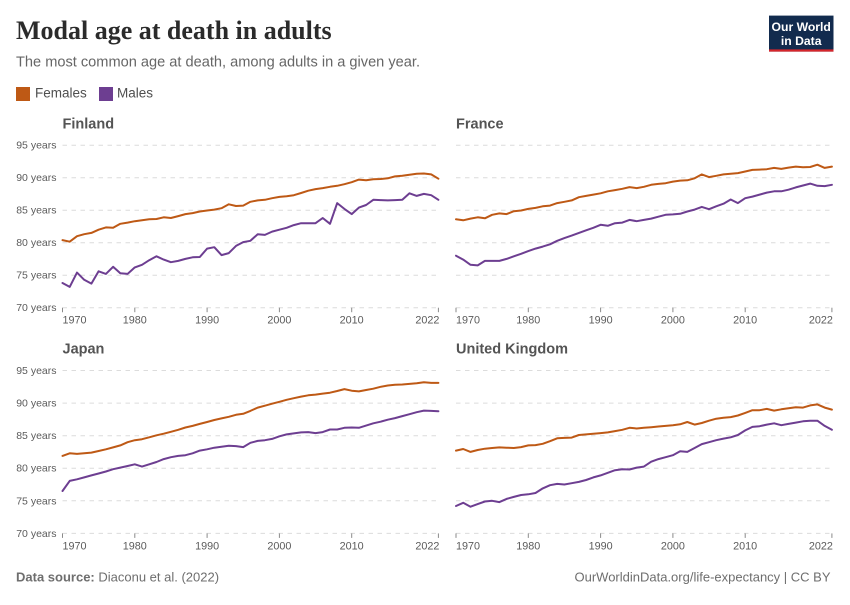 The width and height of the screenshot is (850, 605). What do you see at coordinates (480, 125) in the screenshot?
I see `svg-text: France` at bounding box center [480, 125].